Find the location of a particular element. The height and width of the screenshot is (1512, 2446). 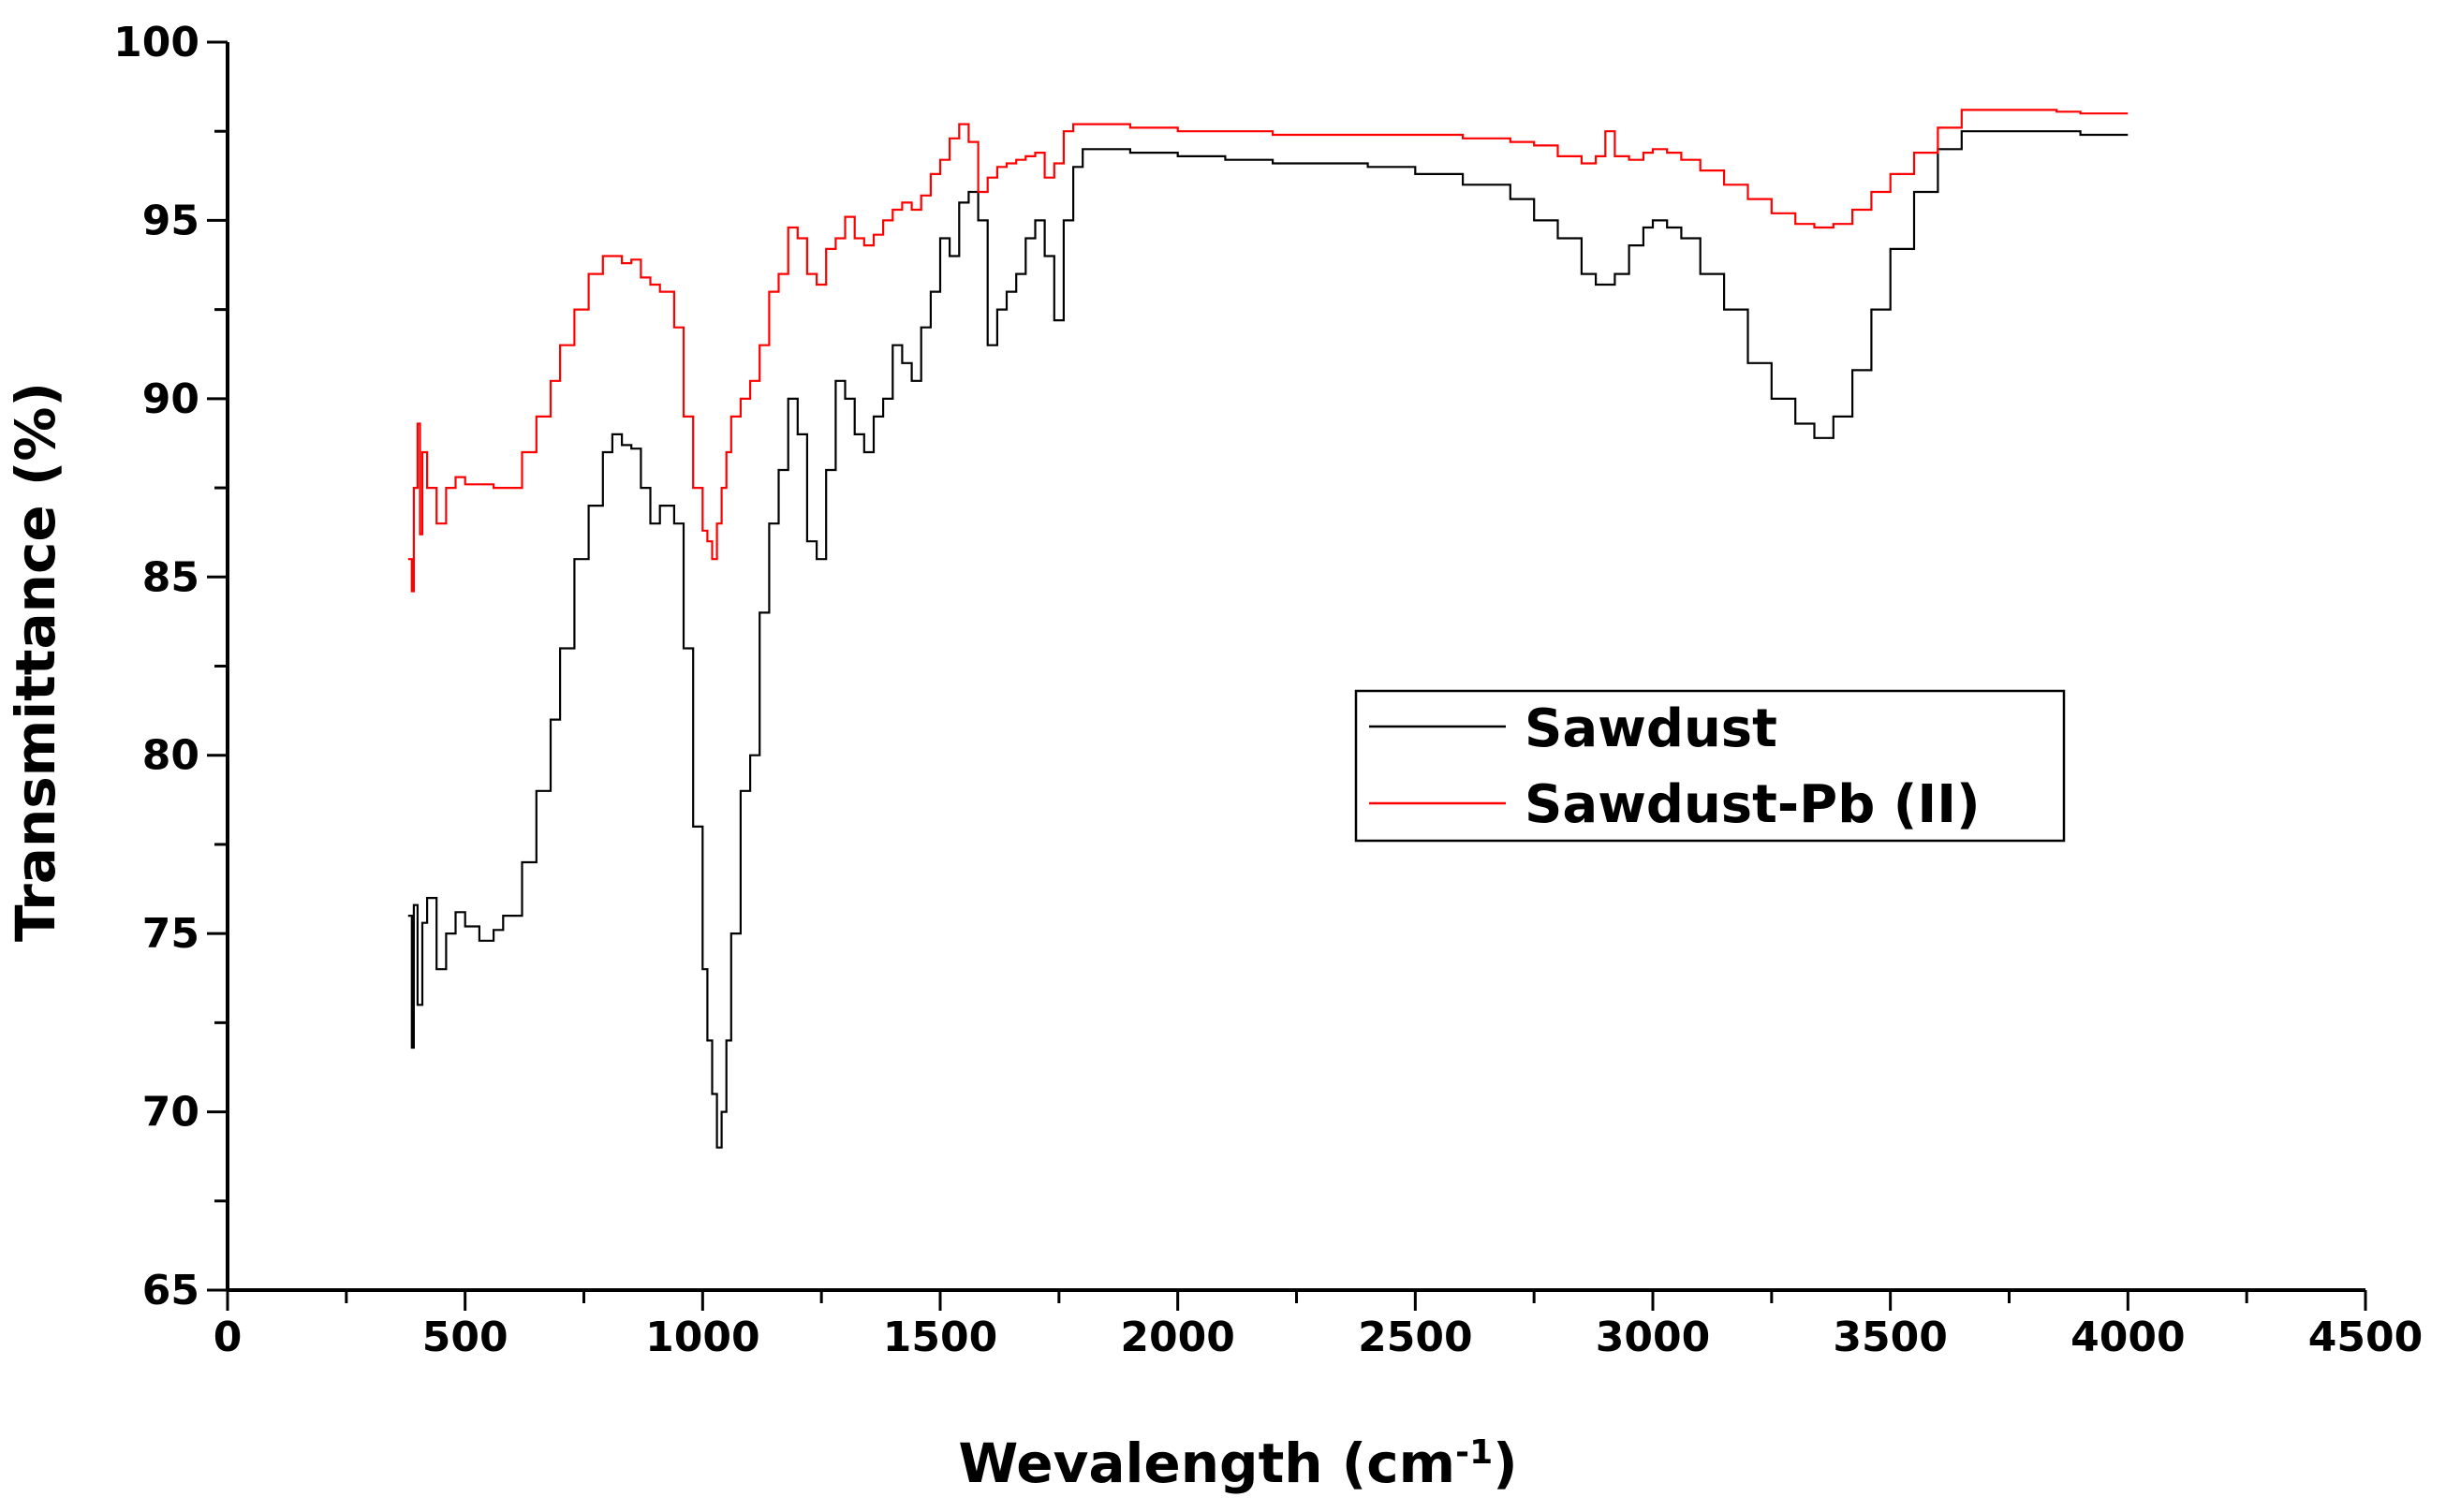

y-axis-title: Transmittance (%) is located at coordinates (35, 662).